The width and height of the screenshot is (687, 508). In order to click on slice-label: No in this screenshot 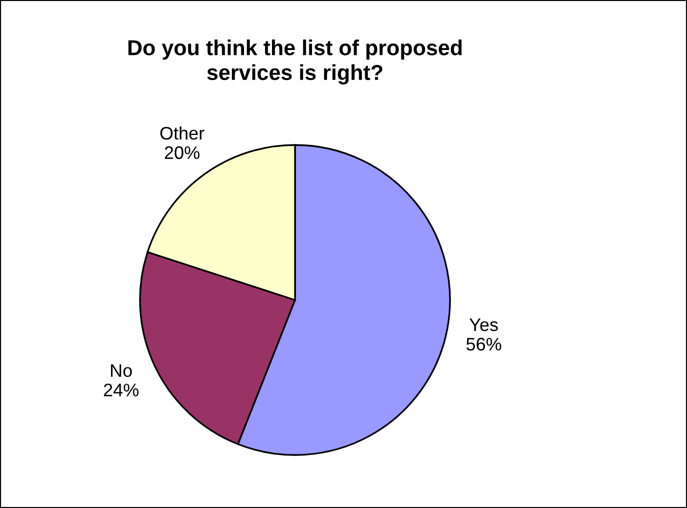, I will do `click(121, 370)`.